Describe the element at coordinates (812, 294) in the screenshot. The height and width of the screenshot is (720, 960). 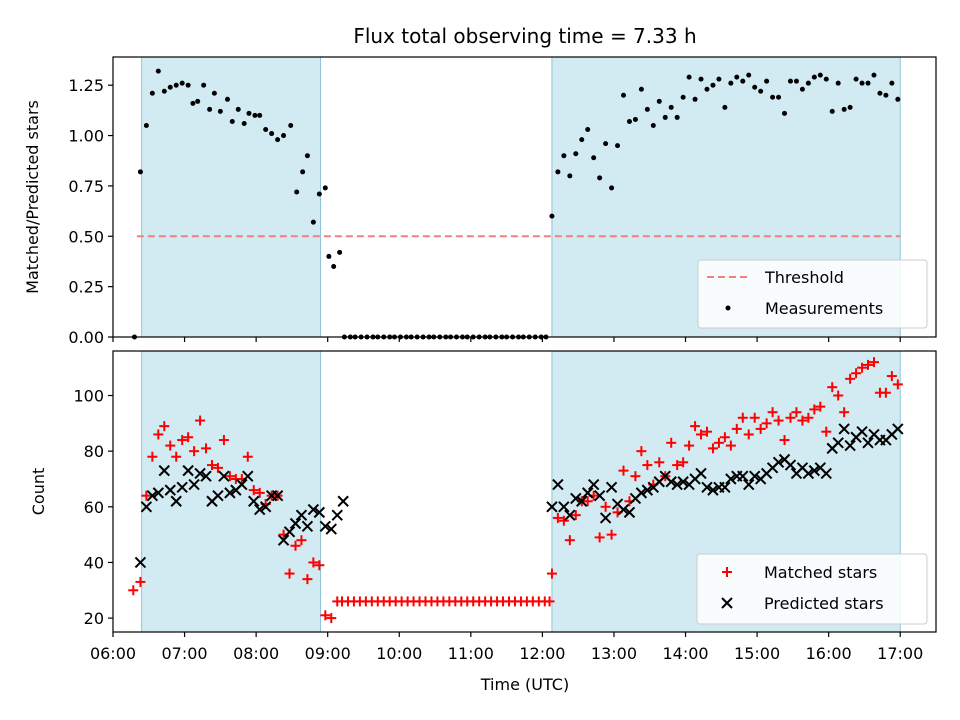
I see `top-legend: Threshold Measurements` at that location.